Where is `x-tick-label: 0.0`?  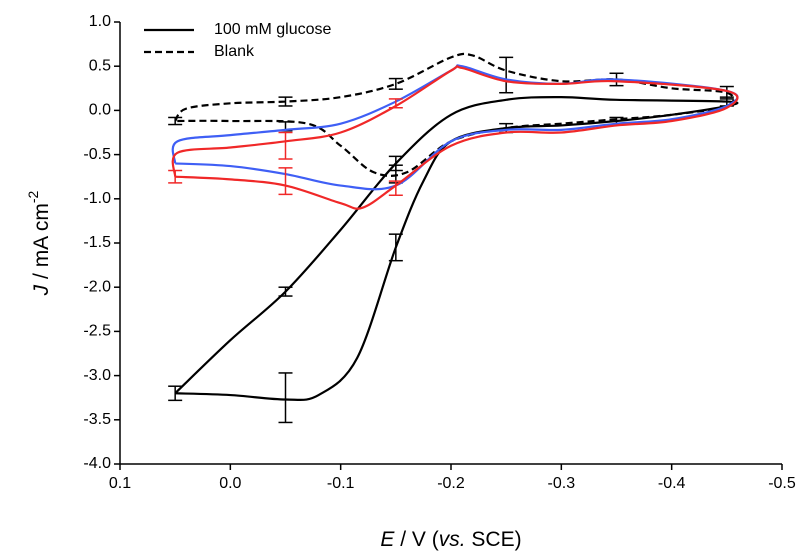
x-tick-label: 0.0 is located at coordinates (230, 483).